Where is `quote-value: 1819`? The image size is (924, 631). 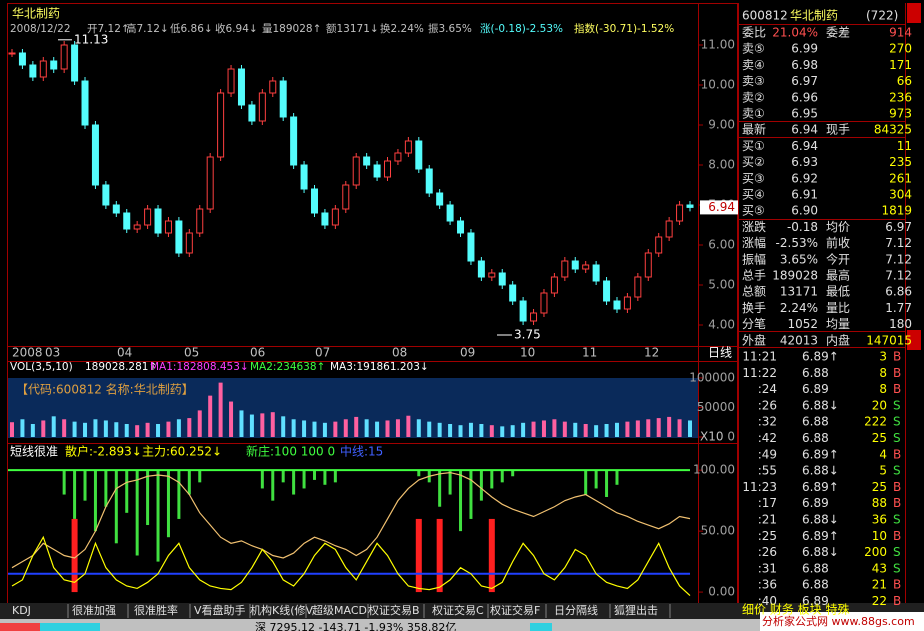 quote-value: 1819 is located at coordinates (896, 211).